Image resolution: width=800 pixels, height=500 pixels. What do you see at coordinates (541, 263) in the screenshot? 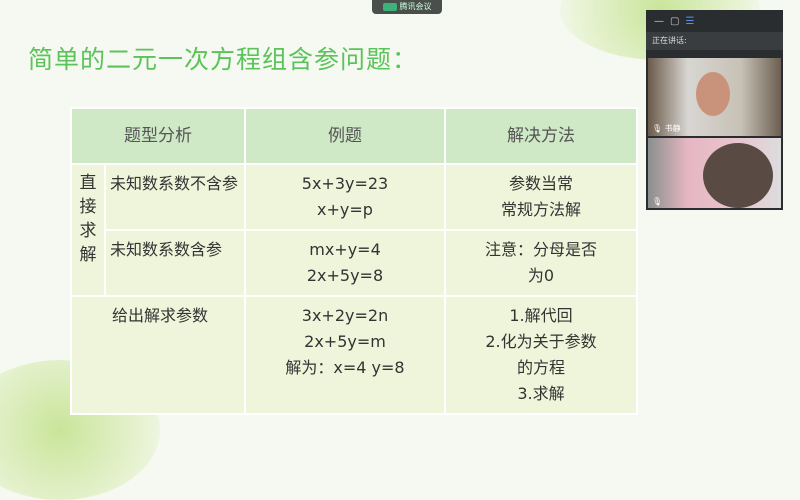
I see `method-cell: 注意：分母是否 为0` at bounding box center [541, 263].